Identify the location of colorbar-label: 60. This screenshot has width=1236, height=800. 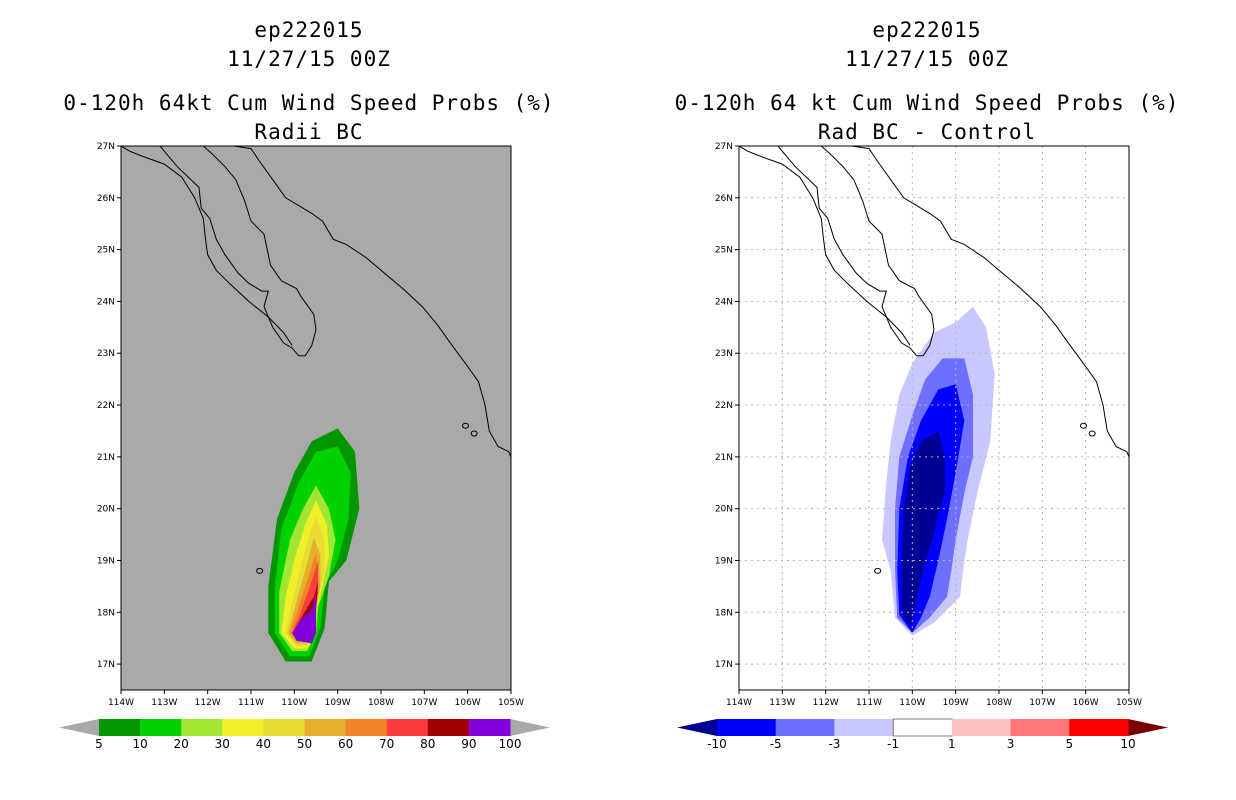
(345, 744).